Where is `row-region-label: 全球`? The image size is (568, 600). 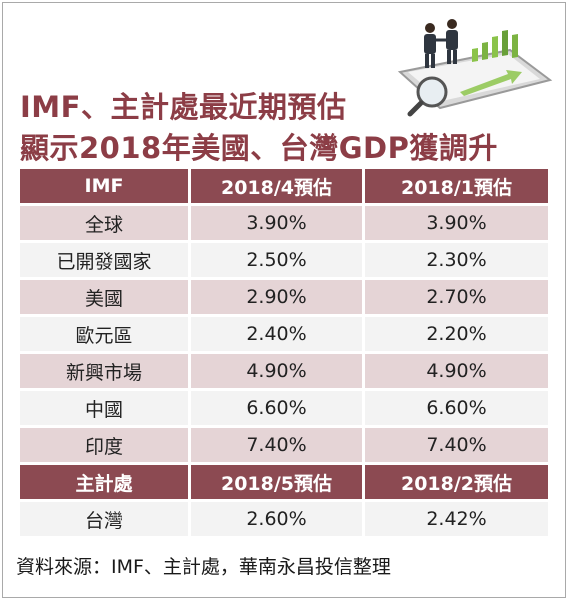
row-region-label: 全球 is located at coordinates (105, 224).